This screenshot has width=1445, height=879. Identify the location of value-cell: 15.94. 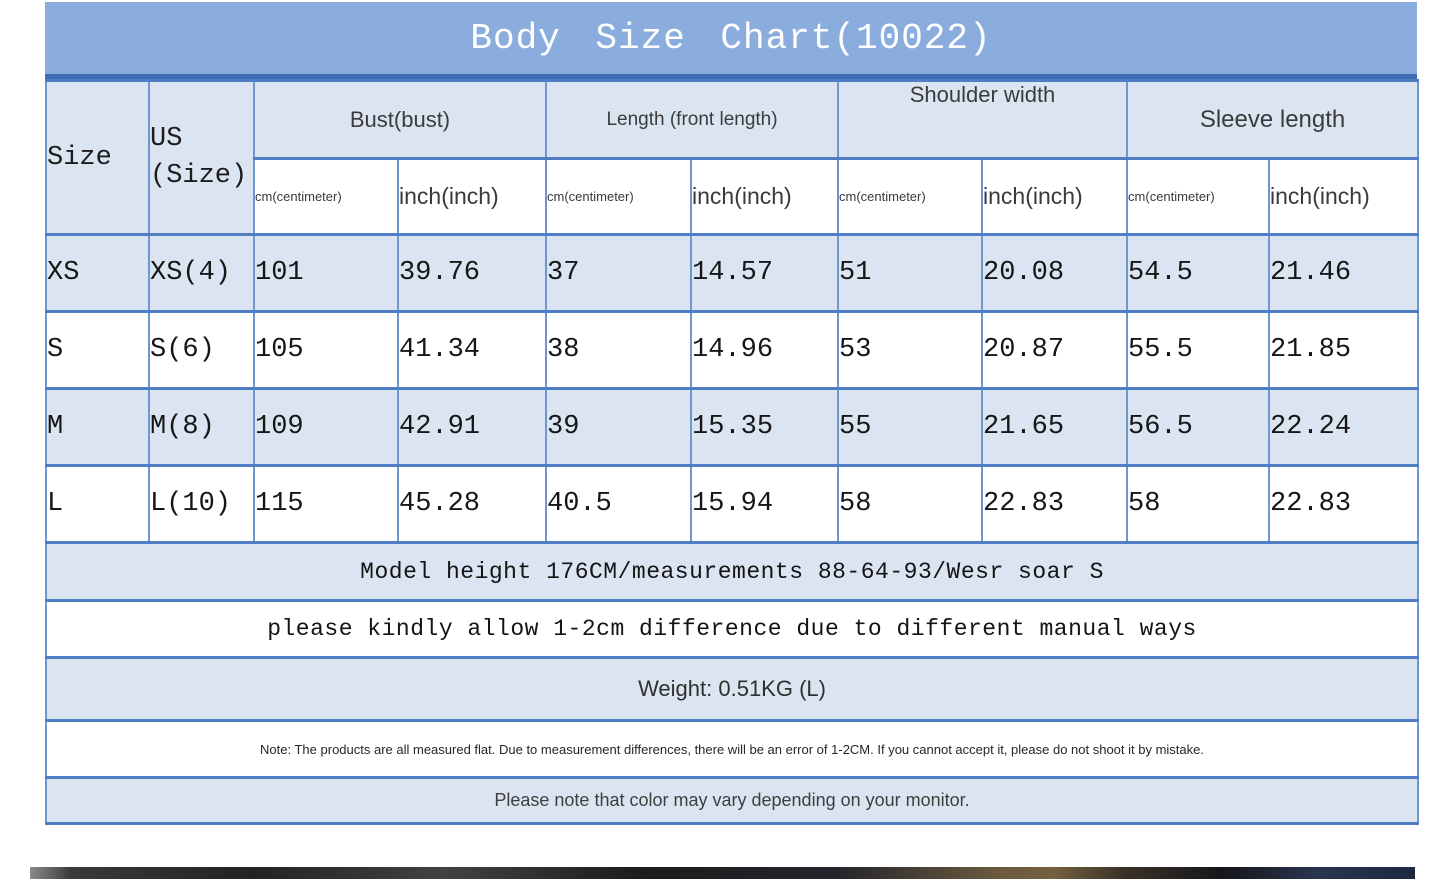
(765, 504).